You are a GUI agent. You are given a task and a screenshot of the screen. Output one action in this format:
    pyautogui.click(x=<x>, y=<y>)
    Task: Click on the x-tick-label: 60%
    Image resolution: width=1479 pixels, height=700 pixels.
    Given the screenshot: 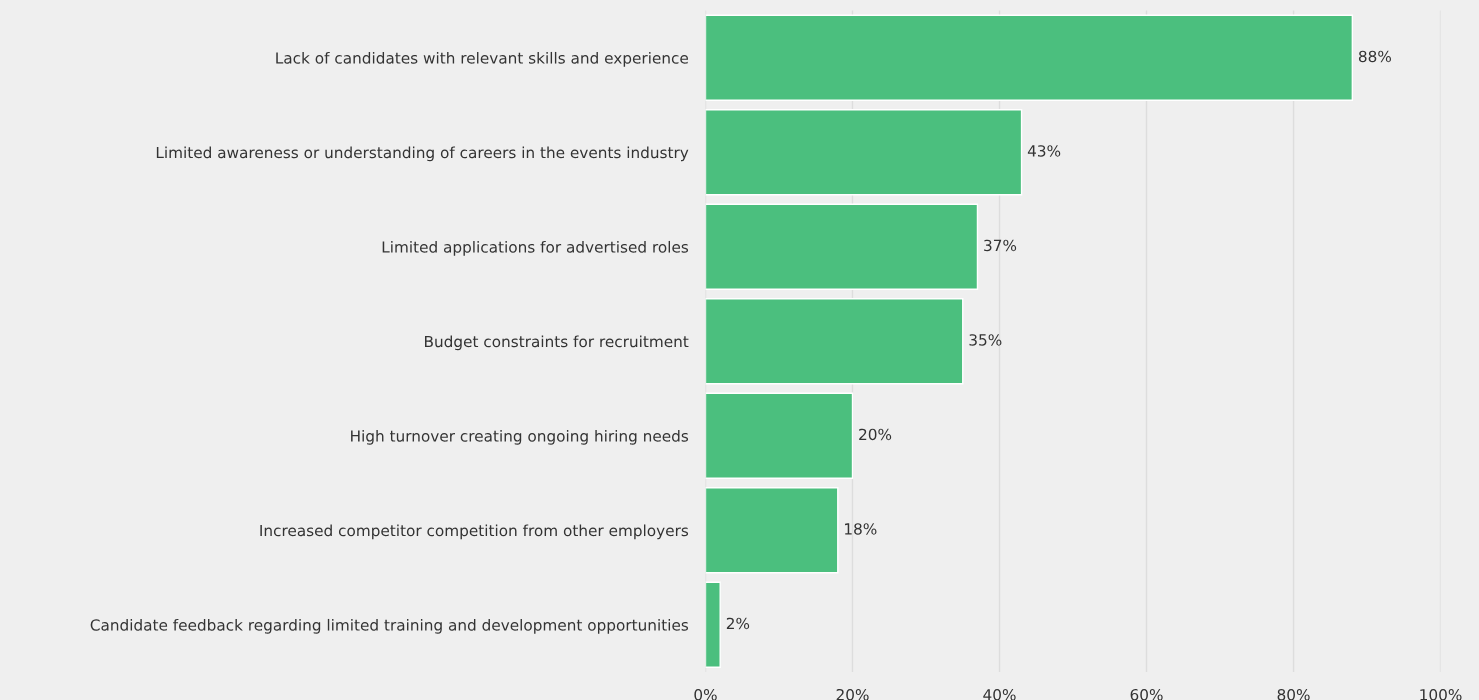 What is the action you would take?
    pyautogui.click(x=1146, y=694)
    